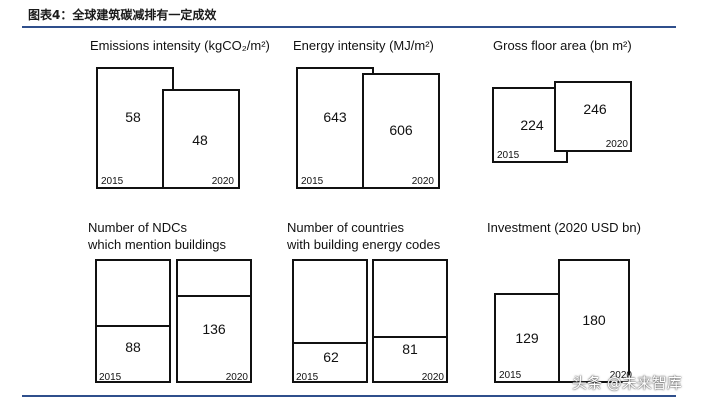 The width and height of the screenshot is (720, 404). I want to click on panel-6-year-2015: 2015, so click(510, 375).